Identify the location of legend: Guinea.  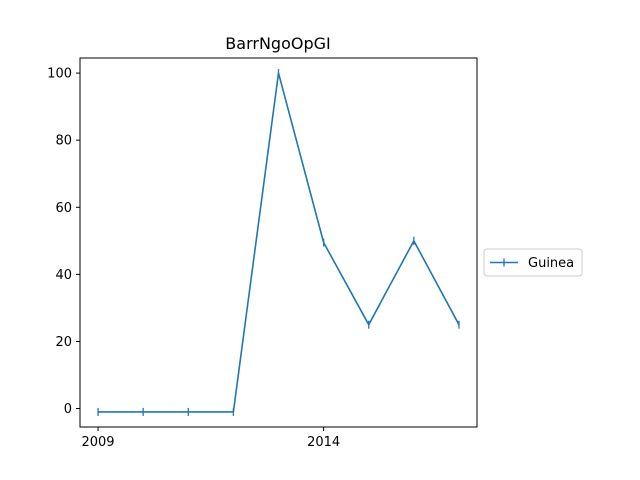
(533, 262).